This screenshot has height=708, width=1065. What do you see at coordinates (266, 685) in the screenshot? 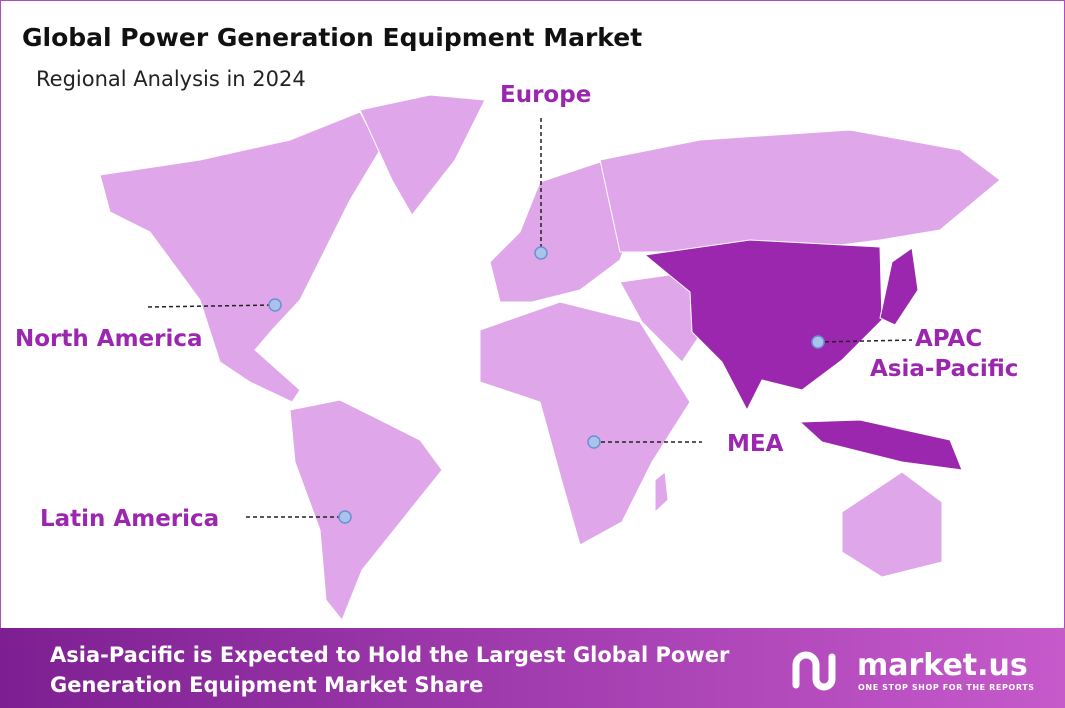
I see `footer-text: Generation Equipment Market Share` at bounding box center [266, 685].